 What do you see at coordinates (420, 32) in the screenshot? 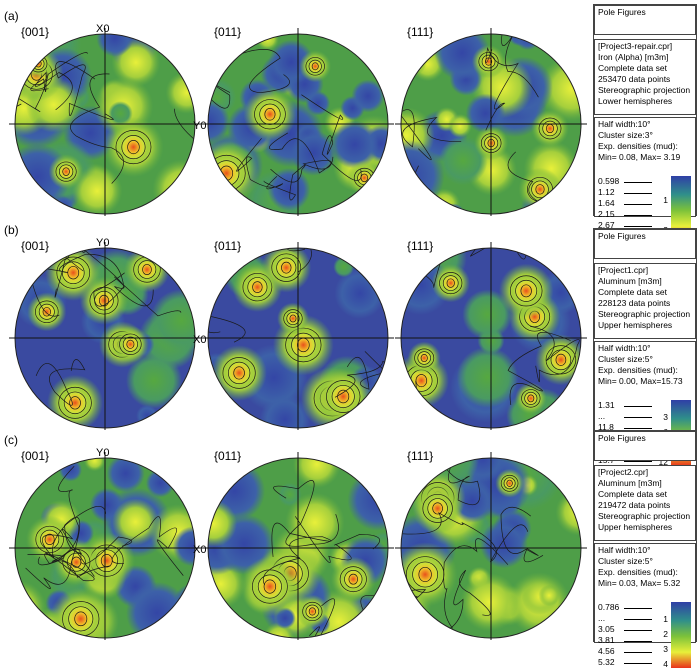
I see `pole-label: {111}` at bounding box center [420, 32].